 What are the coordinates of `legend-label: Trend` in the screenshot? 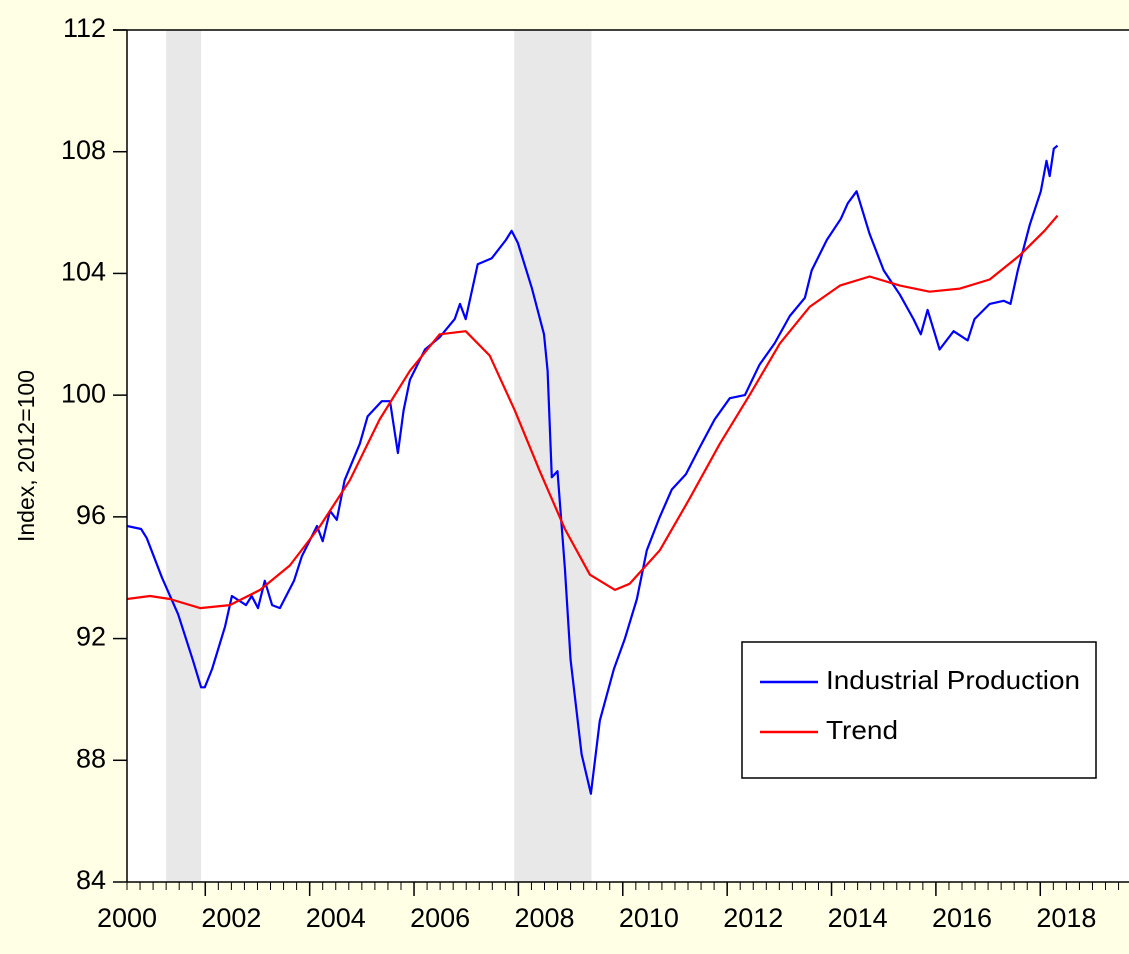 It's located at (862, 730).